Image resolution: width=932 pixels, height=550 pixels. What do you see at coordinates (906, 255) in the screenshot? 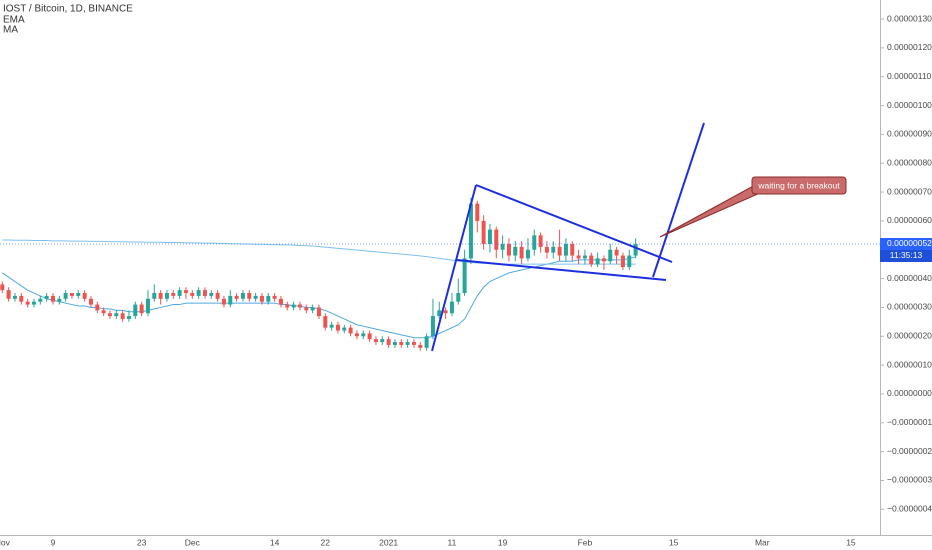
I see `countdown-box` at bounding box center [906, 255].